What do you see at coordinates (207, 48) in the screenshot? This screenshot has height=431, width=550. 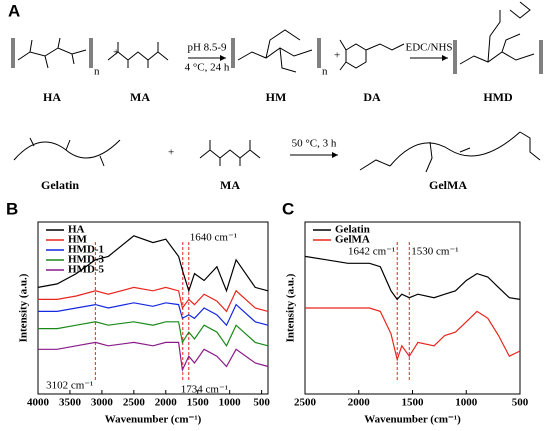 I see `condition: pH 8.5-9` at bounding box center [207, 48].